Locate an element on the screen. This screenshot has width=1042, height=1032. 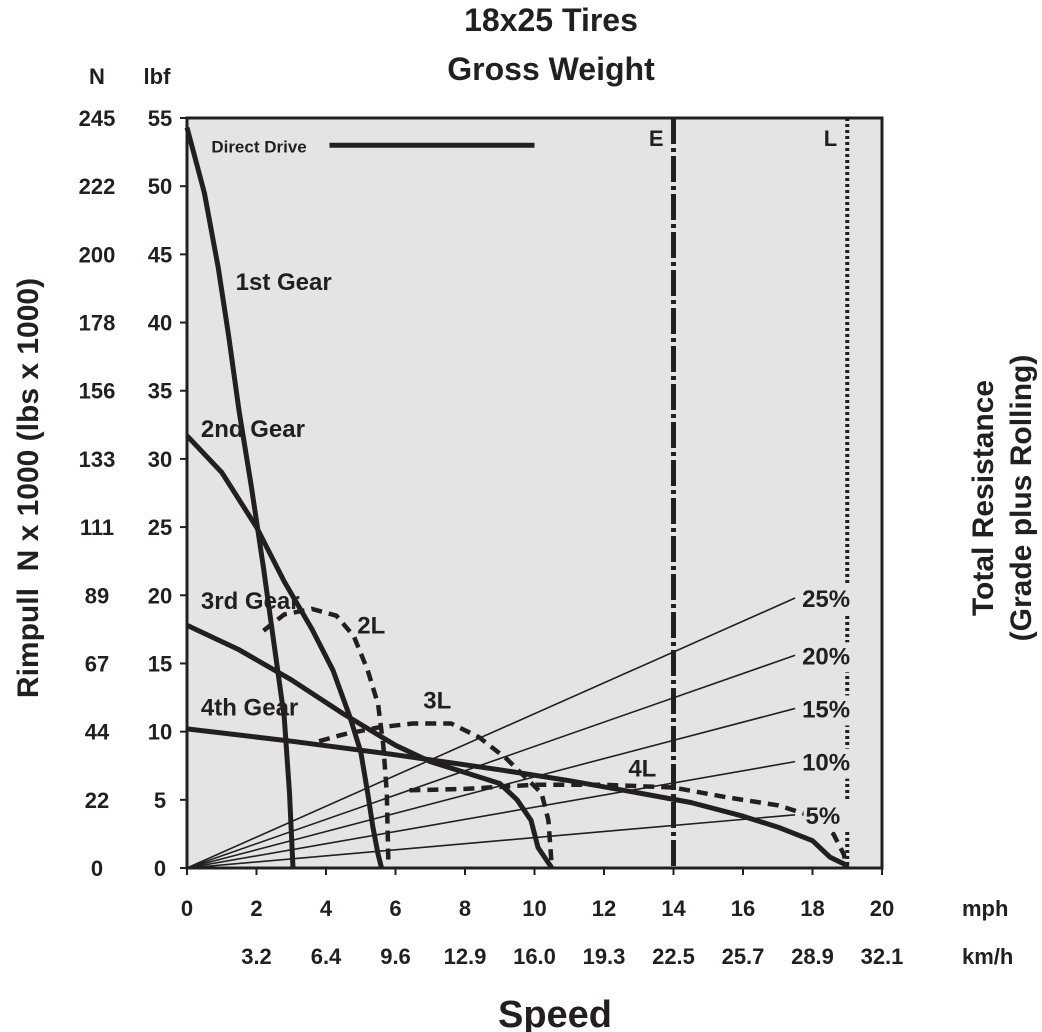
y-tick-label-lbf: 55 is located at coordinates (160, 118).